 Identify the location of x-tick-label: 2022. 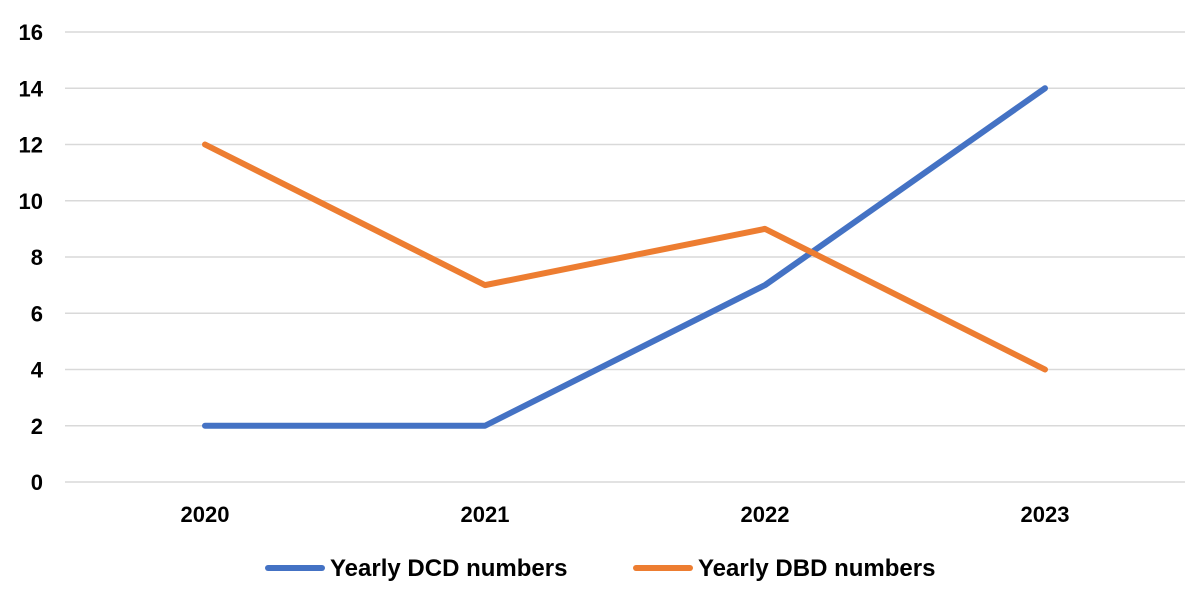
(765, 514).